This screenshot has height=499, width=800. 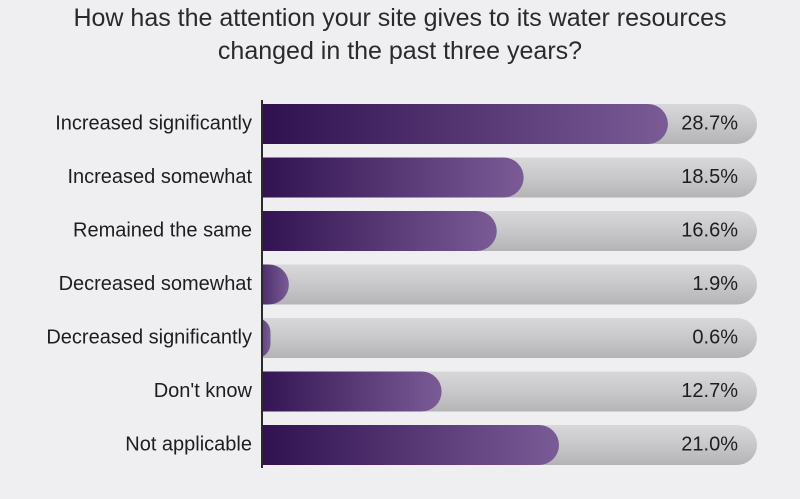 What do you see at coordinates (709, 177) in the screenshot?
I see `value-label: 18.5%` at bounding box center [709, 177].